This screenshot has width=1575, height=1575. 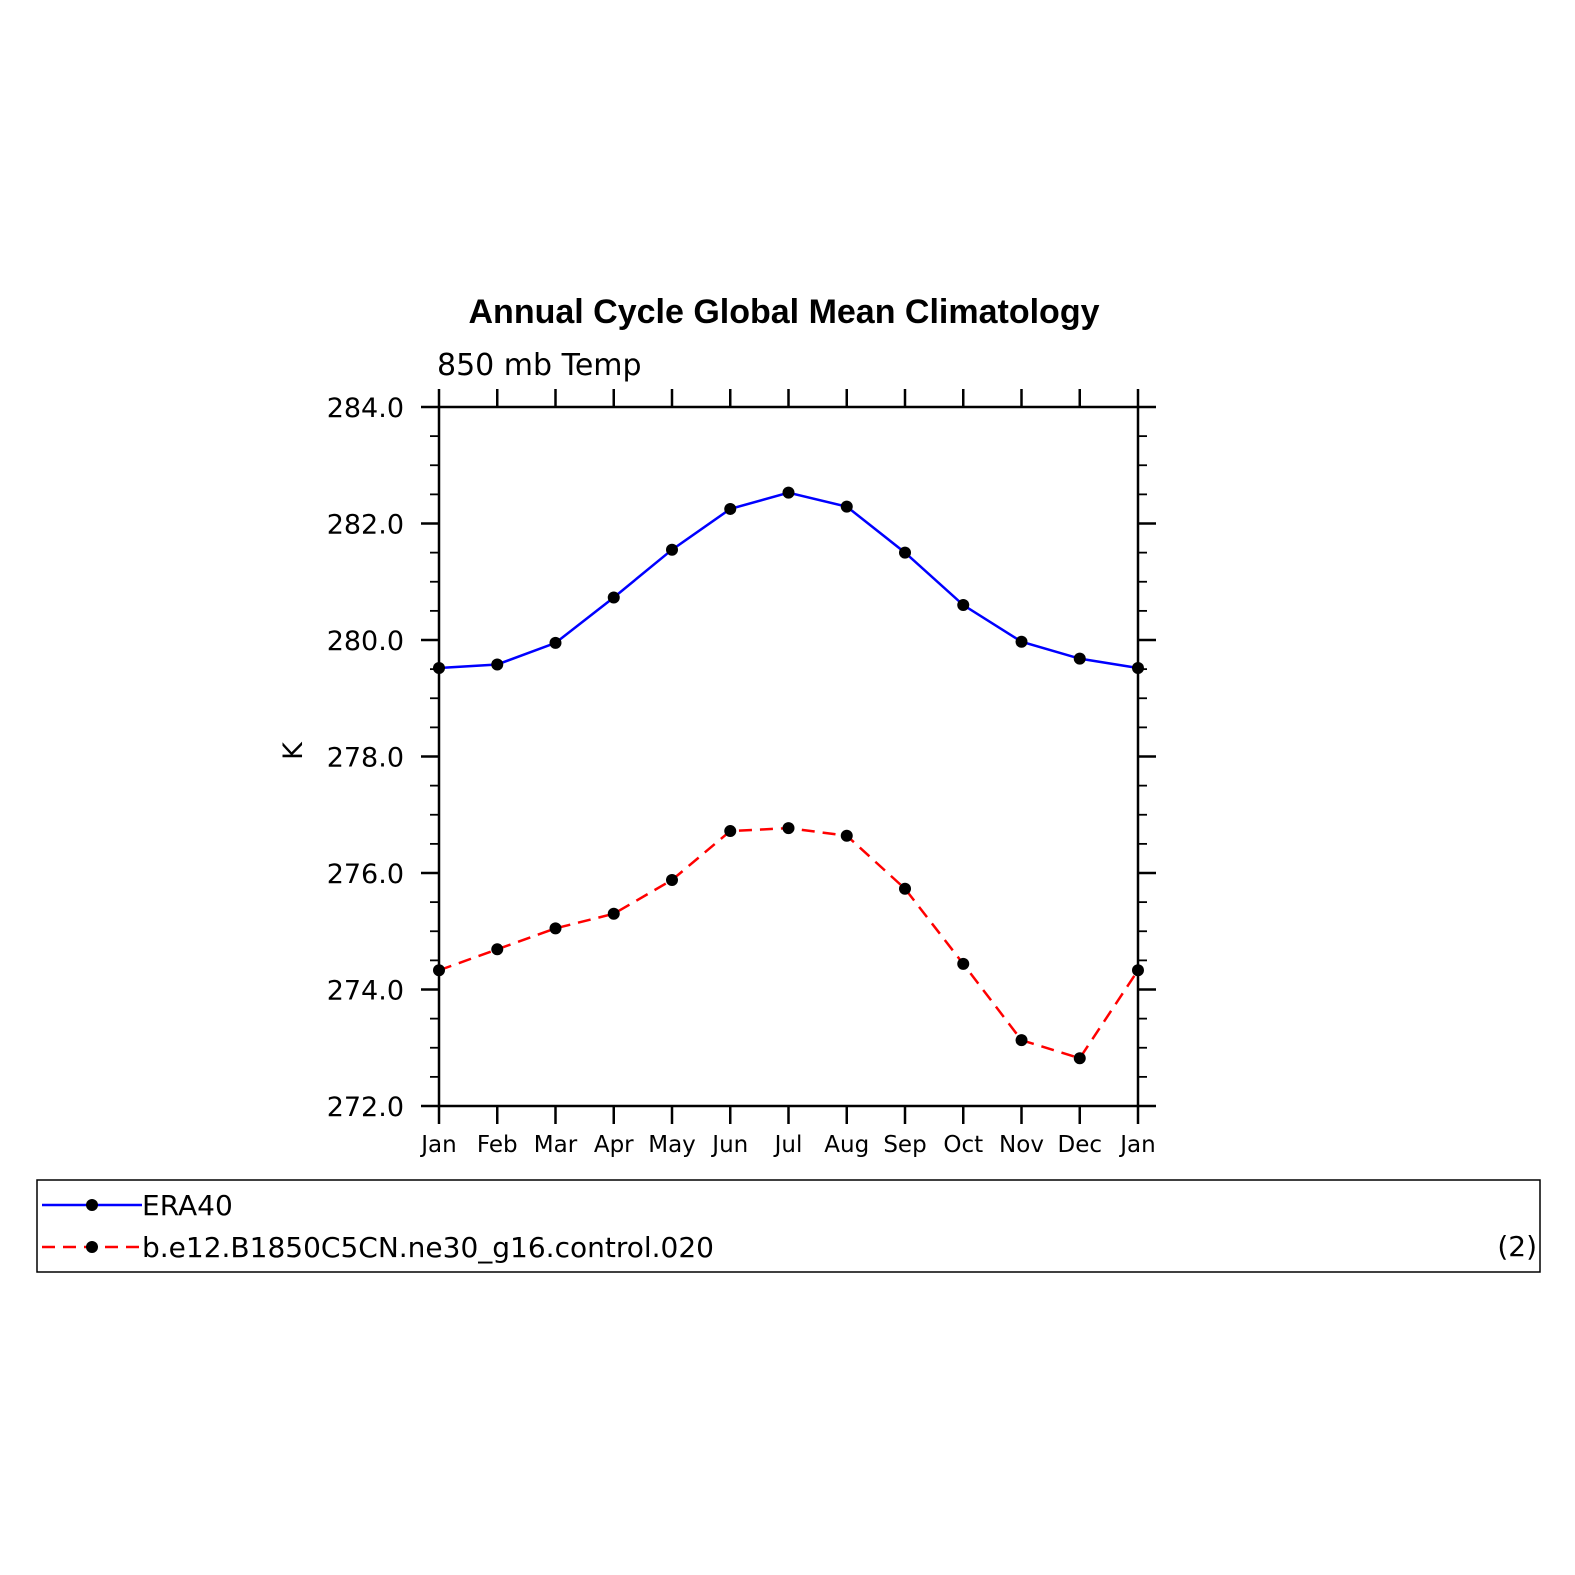 What do you see at coordinates (365, 991) in the screenshot?
I see `y-tick-label: 274.0` at bounding box center [365, 991].